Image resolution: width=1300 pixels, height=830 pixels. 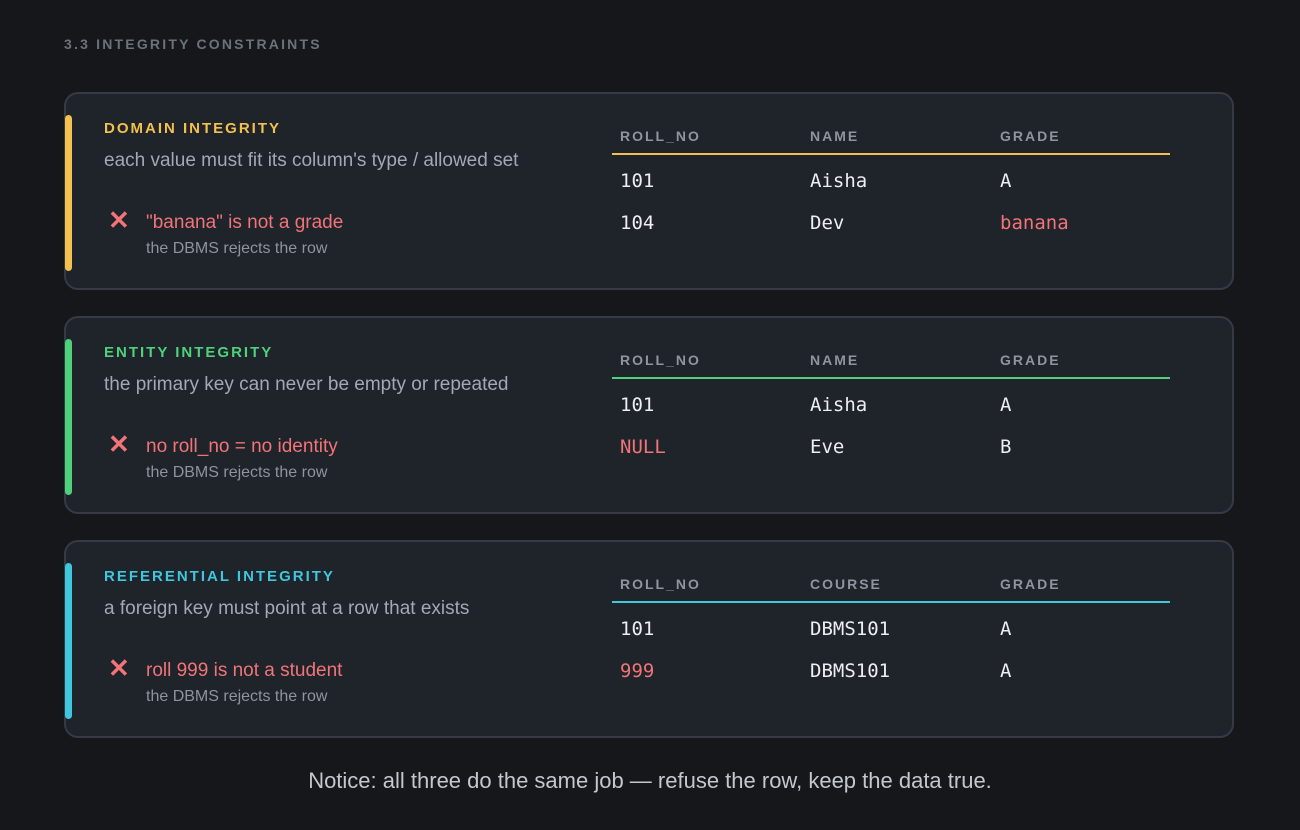 I want to click on table-cell: B, so click(x=1006, y=447).